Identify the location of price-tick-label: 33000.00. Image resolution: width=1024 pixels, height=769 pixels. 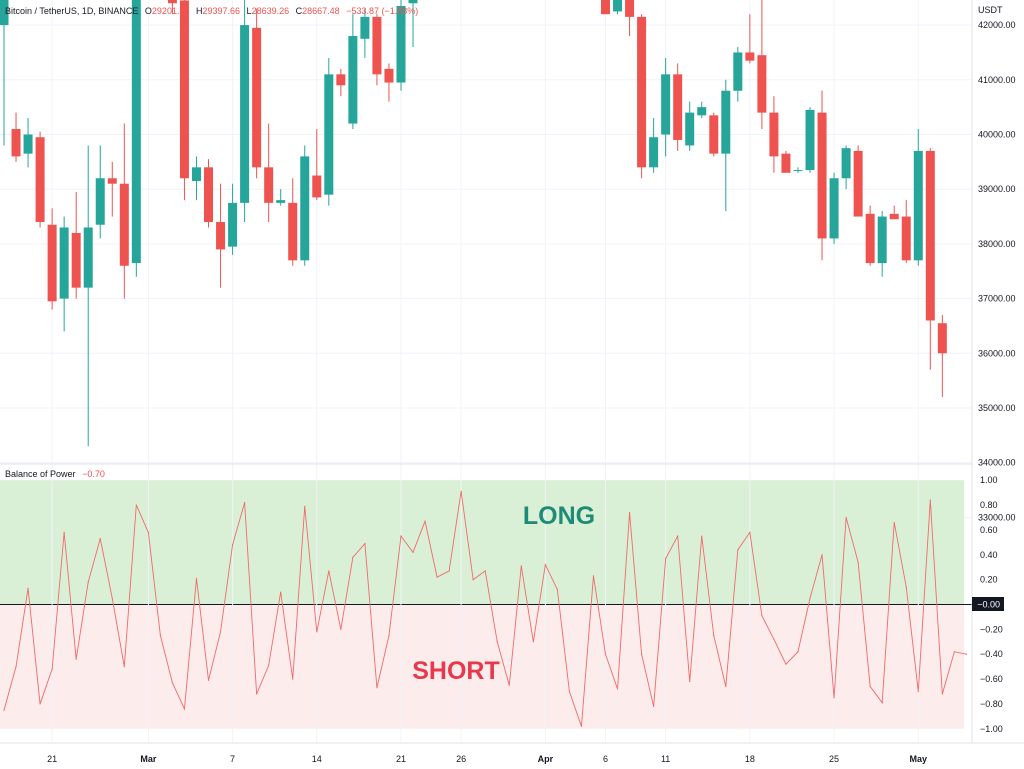
(997, 517).